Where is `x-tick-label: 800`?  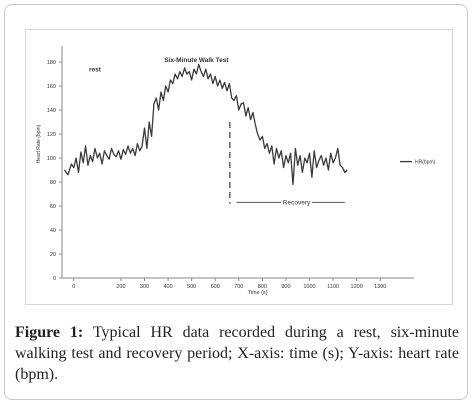
x-tick-label: 800 is located at coordinates (262, 287).